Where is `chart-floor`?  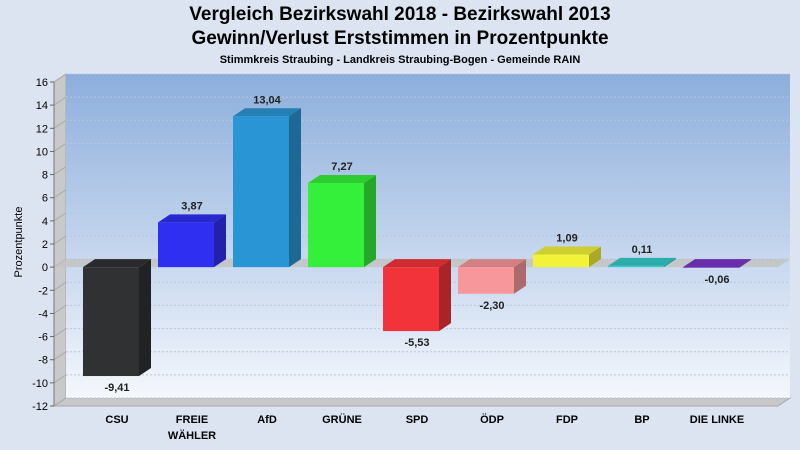 chart-floor is located at coordinates (422, 402).